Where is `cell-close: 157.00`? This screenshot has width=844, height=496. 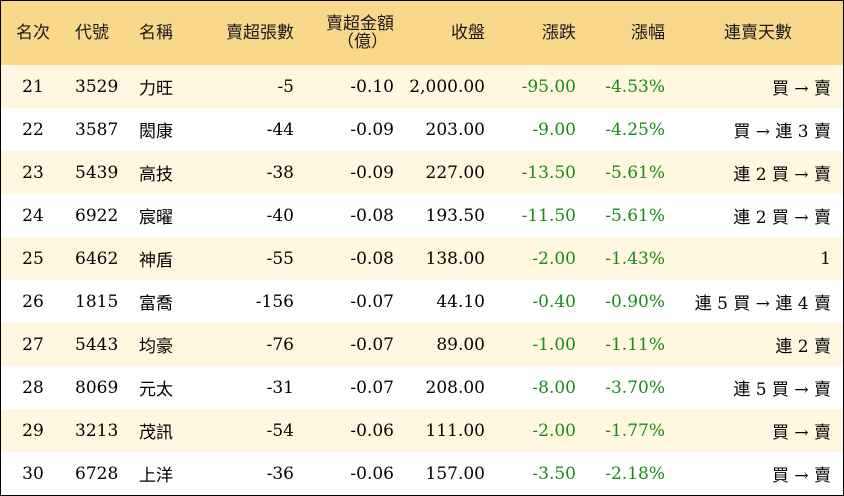
cell-close: 157.00 is located at coordinates (455, 473).